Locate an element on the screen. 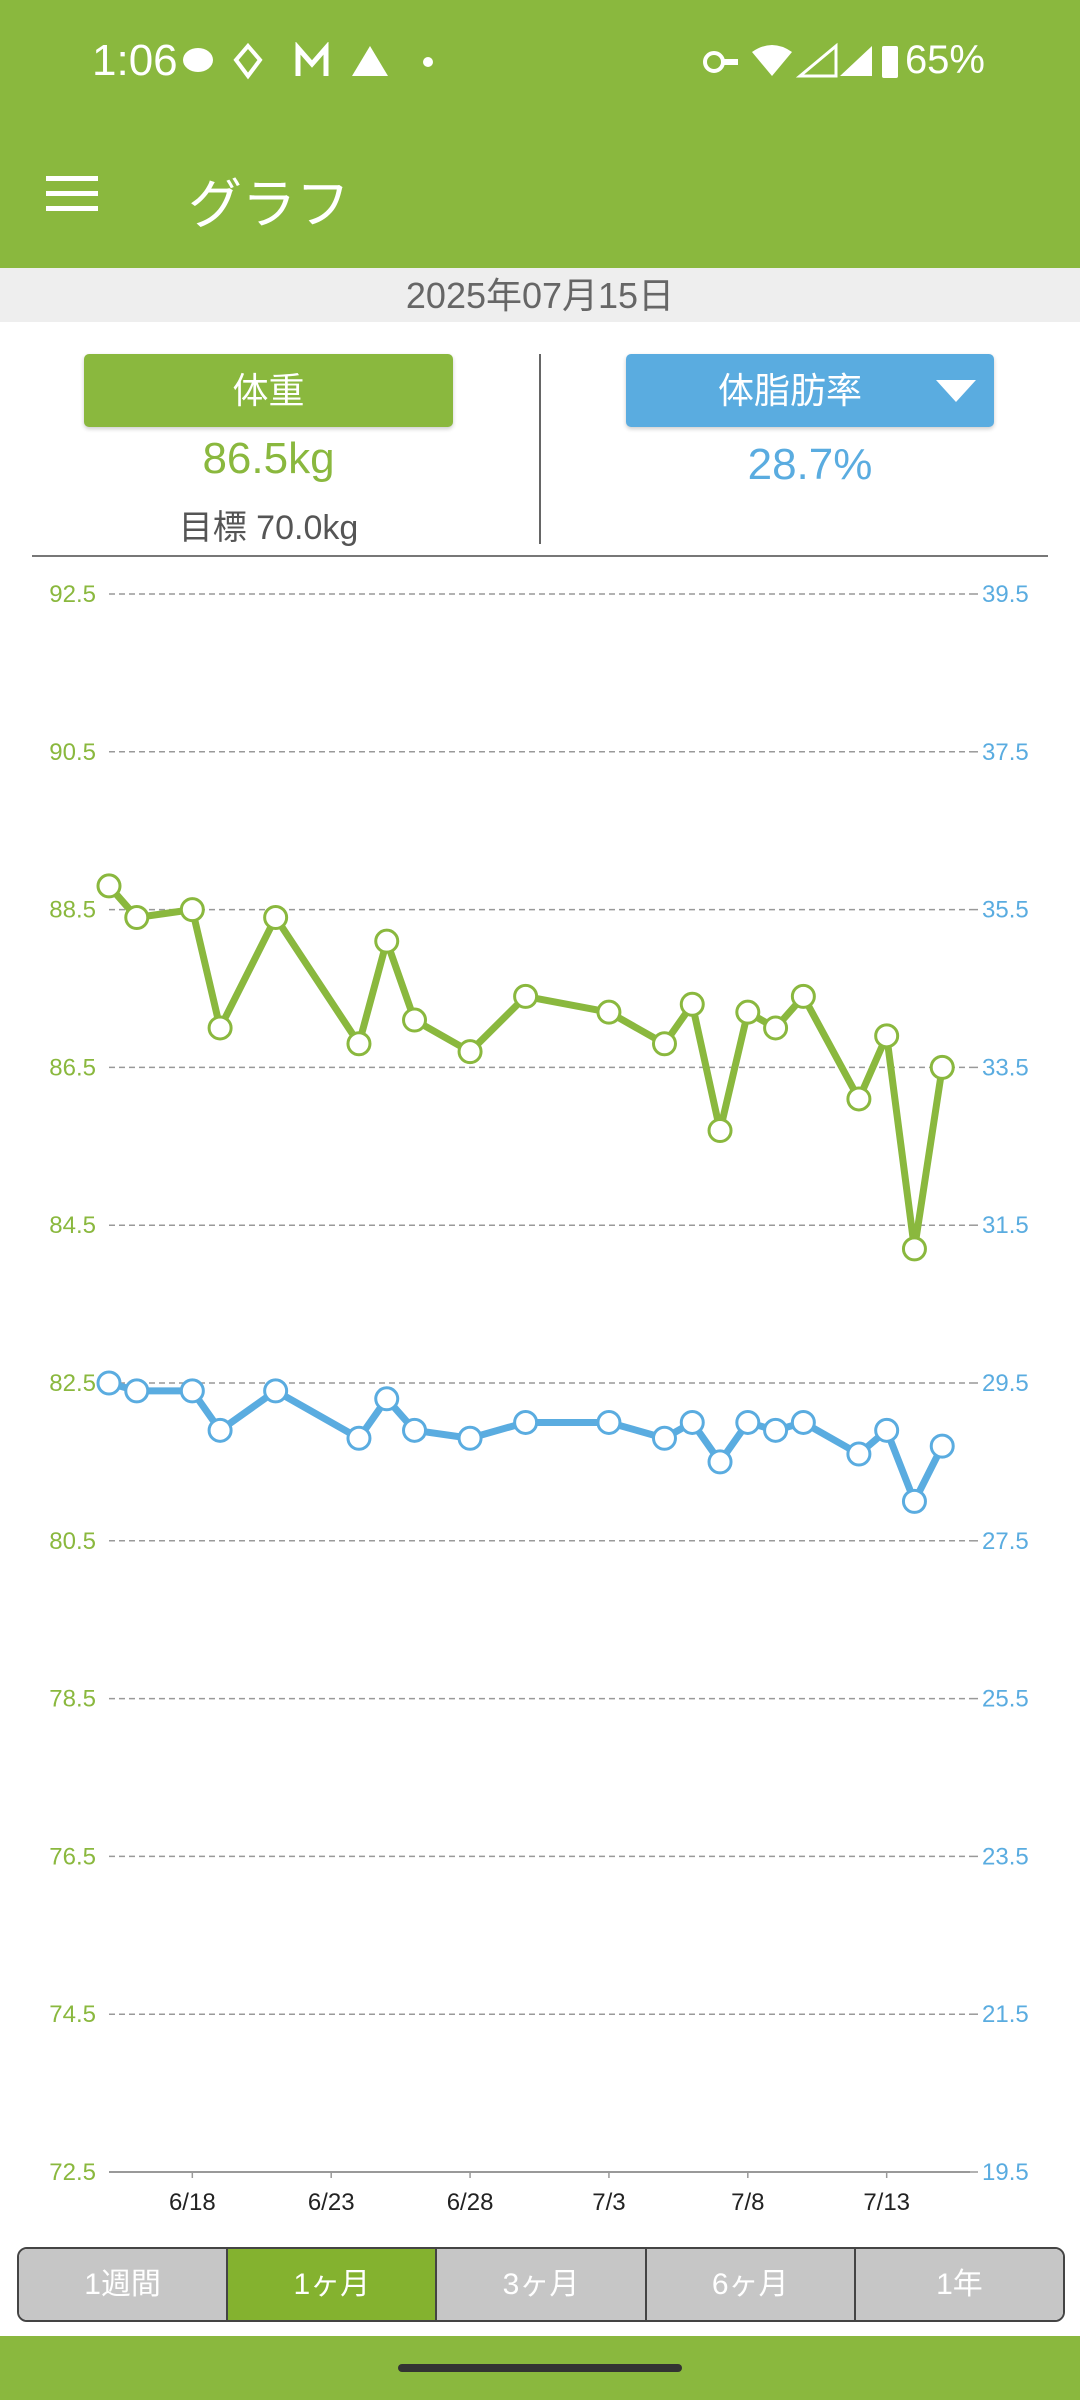  period-tab: 1週間 is located at coordinates (123, 2284).